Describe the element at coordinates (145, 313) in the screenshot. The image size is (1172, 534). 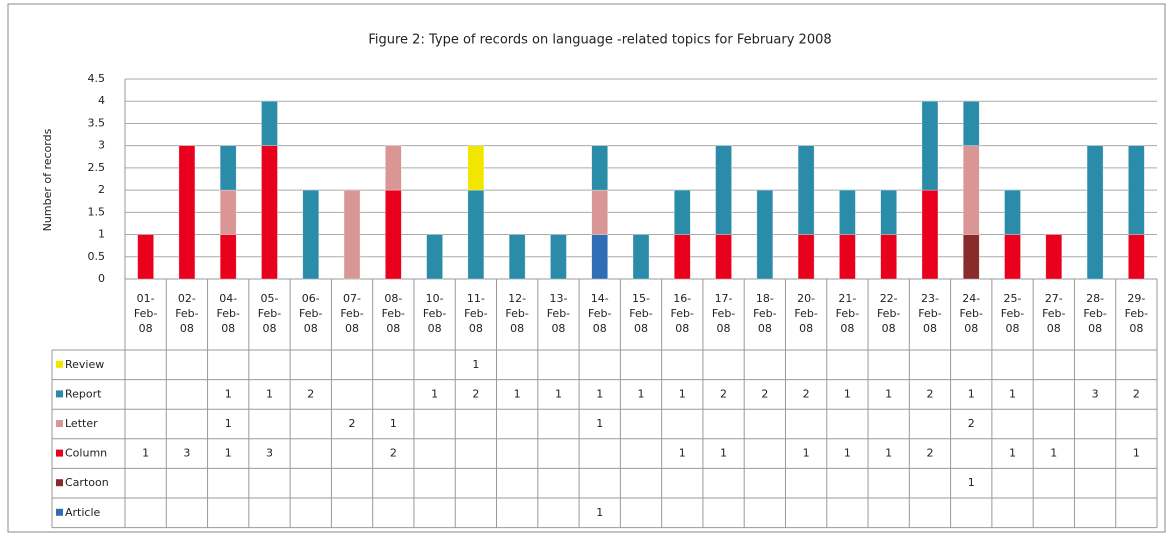
I see `x-tick-label: 01-Feb-08` at that location.